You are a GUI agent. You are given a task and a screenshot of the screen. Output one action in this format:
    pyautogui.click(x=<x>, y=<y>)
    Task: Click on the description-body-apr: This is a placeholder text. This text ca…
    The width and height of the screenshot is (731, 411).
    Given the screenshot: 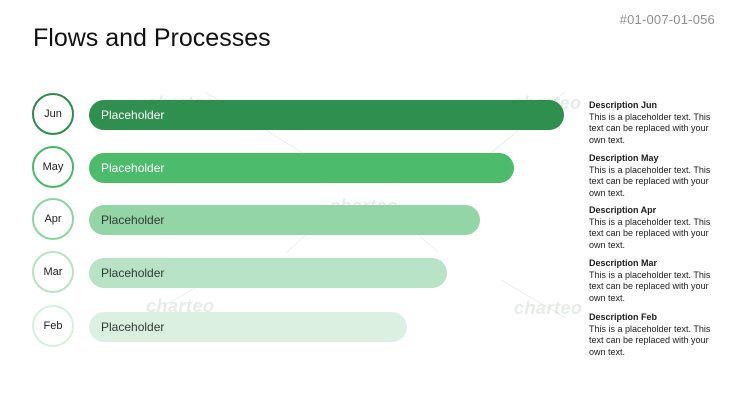 What is the action you would take?
    pyautogui.click(x=650, y=233)
    